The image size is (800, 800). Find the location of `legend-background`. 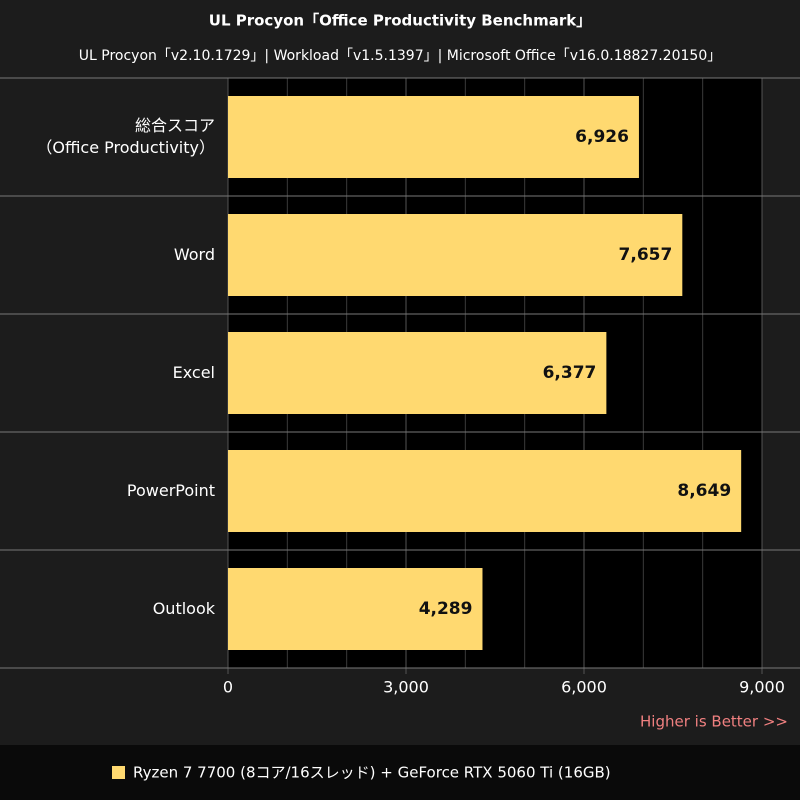

legend-background is located at coordinates (400, 772).